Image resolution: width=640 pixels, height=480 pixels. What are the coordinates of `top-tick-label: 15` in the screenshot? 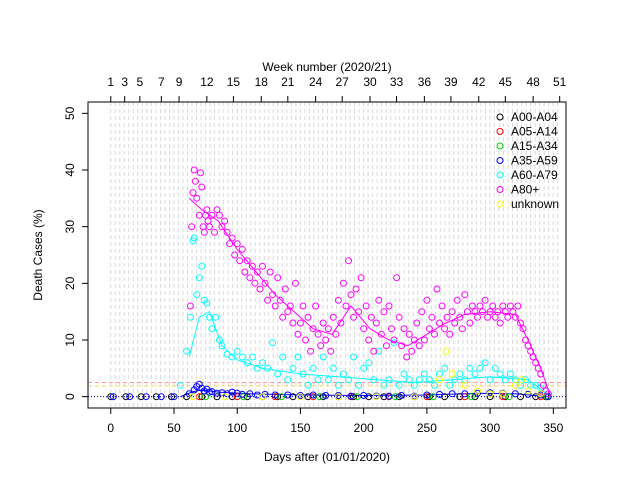 It's located at (234, 82).